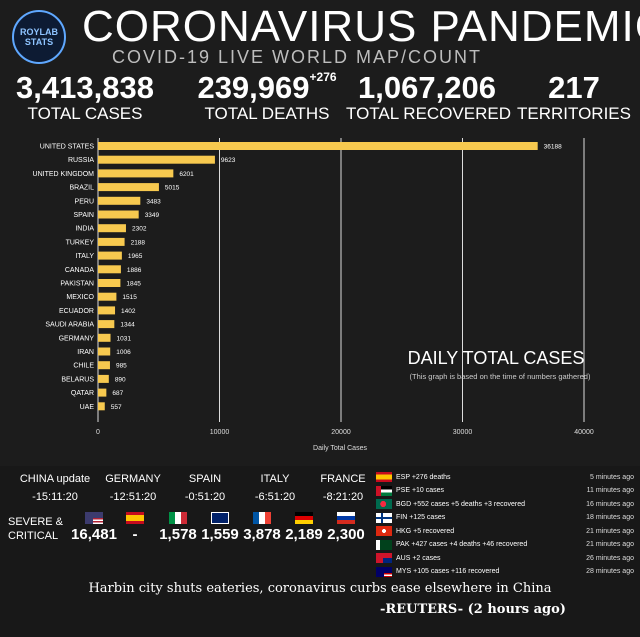 Image resolution: width=640 pixels, height=637 pixels. Describe the element at coordinates (610, 531) in the screenshot. I see `feed-time: 21 minutes ago` at that location.